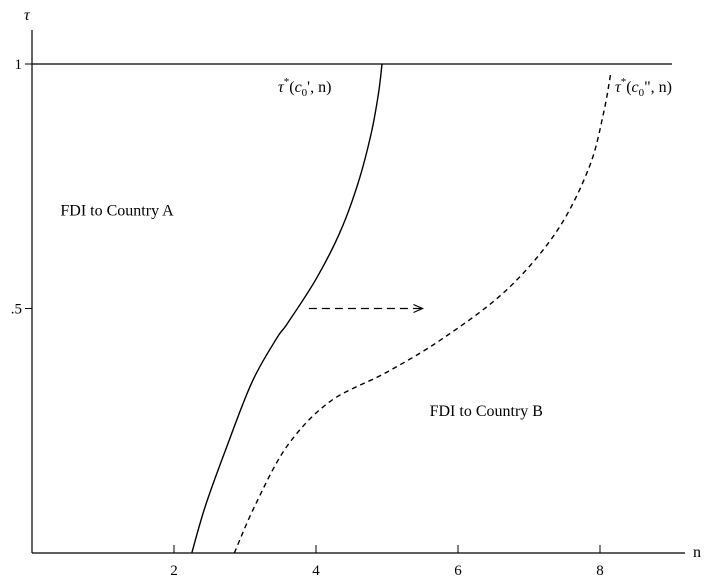 The width and height of the screenshot is (708, 584). Describe the element at coordinates (174, 571) in the screenshot. I see `x-tick-label-2: 2` at that location.